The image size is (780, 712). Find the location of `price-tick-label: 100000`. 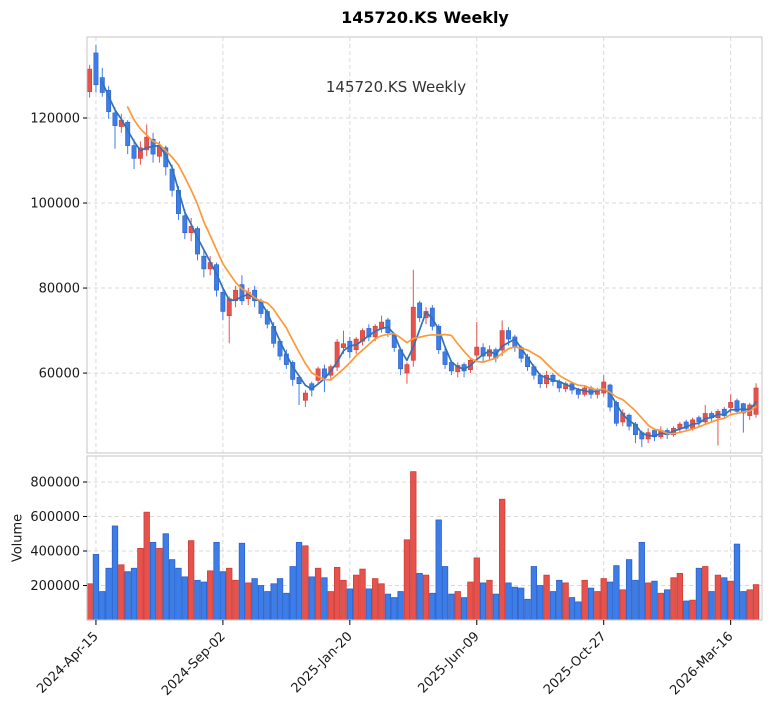

price-tick-label: 100000 is located at coordinates (55, 204).